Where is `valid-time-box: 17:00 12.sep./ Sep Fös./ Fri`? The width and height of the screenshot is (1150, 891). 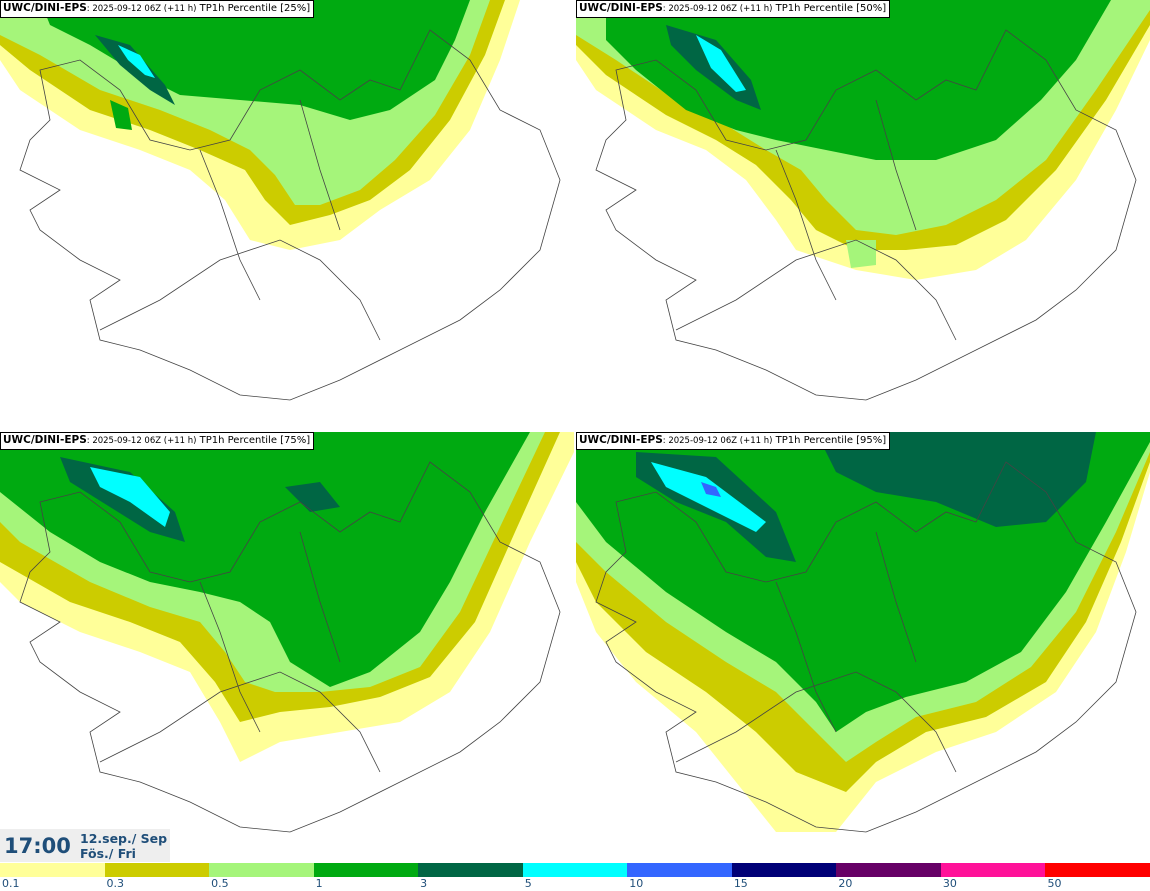
valid-time-box: 17:00 12.sep./ Sep Fös./ Fri is located at coordinates (85, 845).